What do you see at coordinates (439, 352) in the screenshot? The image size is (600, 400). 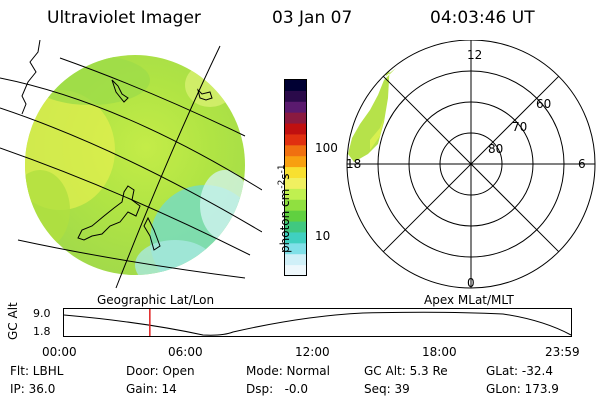 I see `timeline-tick-1800: 18:00` at bounding box center [439, 352].